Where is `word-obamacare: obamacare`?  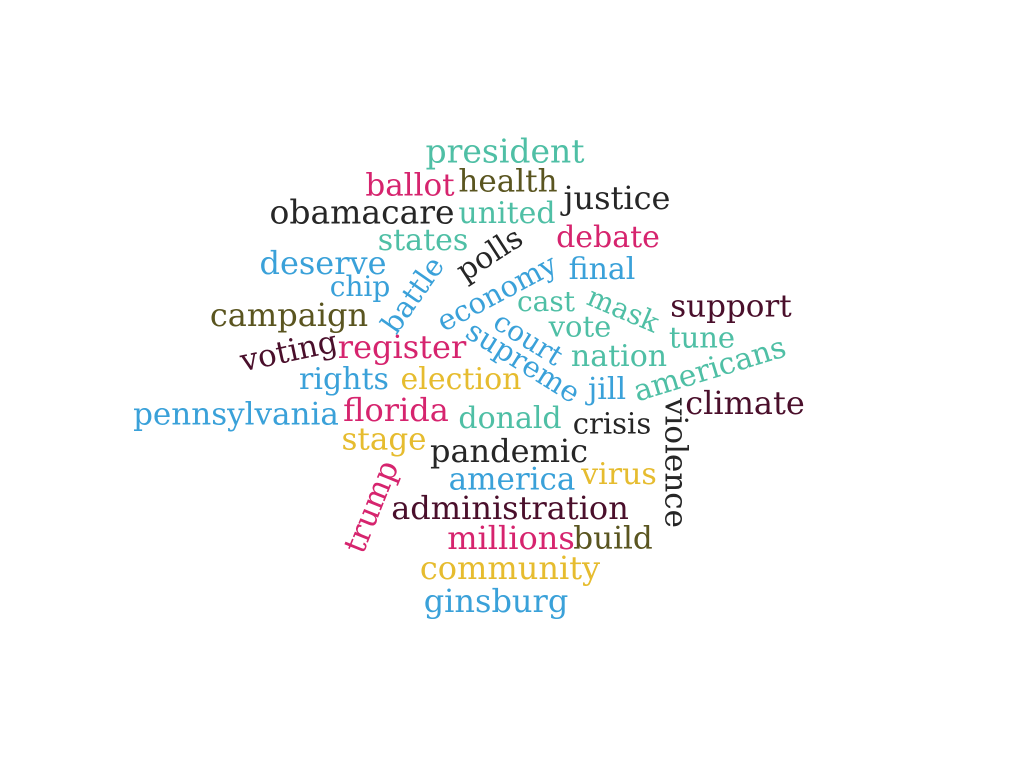 word-obamacare: obamacare is located at coordinates (362, 212).